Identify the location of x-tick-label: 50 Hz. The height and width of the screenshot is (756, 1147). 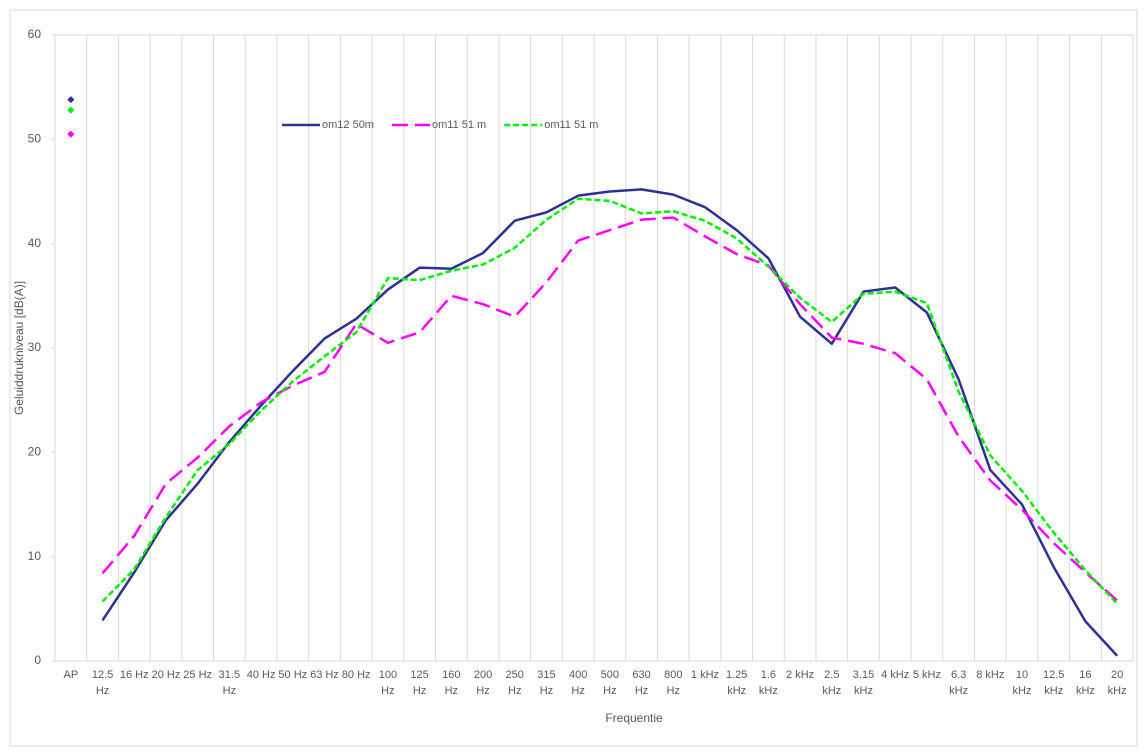
(293, 675).